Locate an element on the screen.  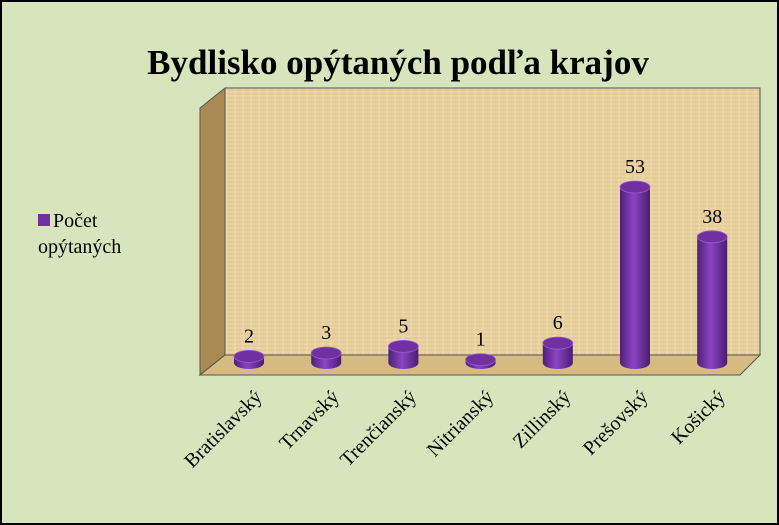
data-label: 6 is located at coordinates (558, 323).